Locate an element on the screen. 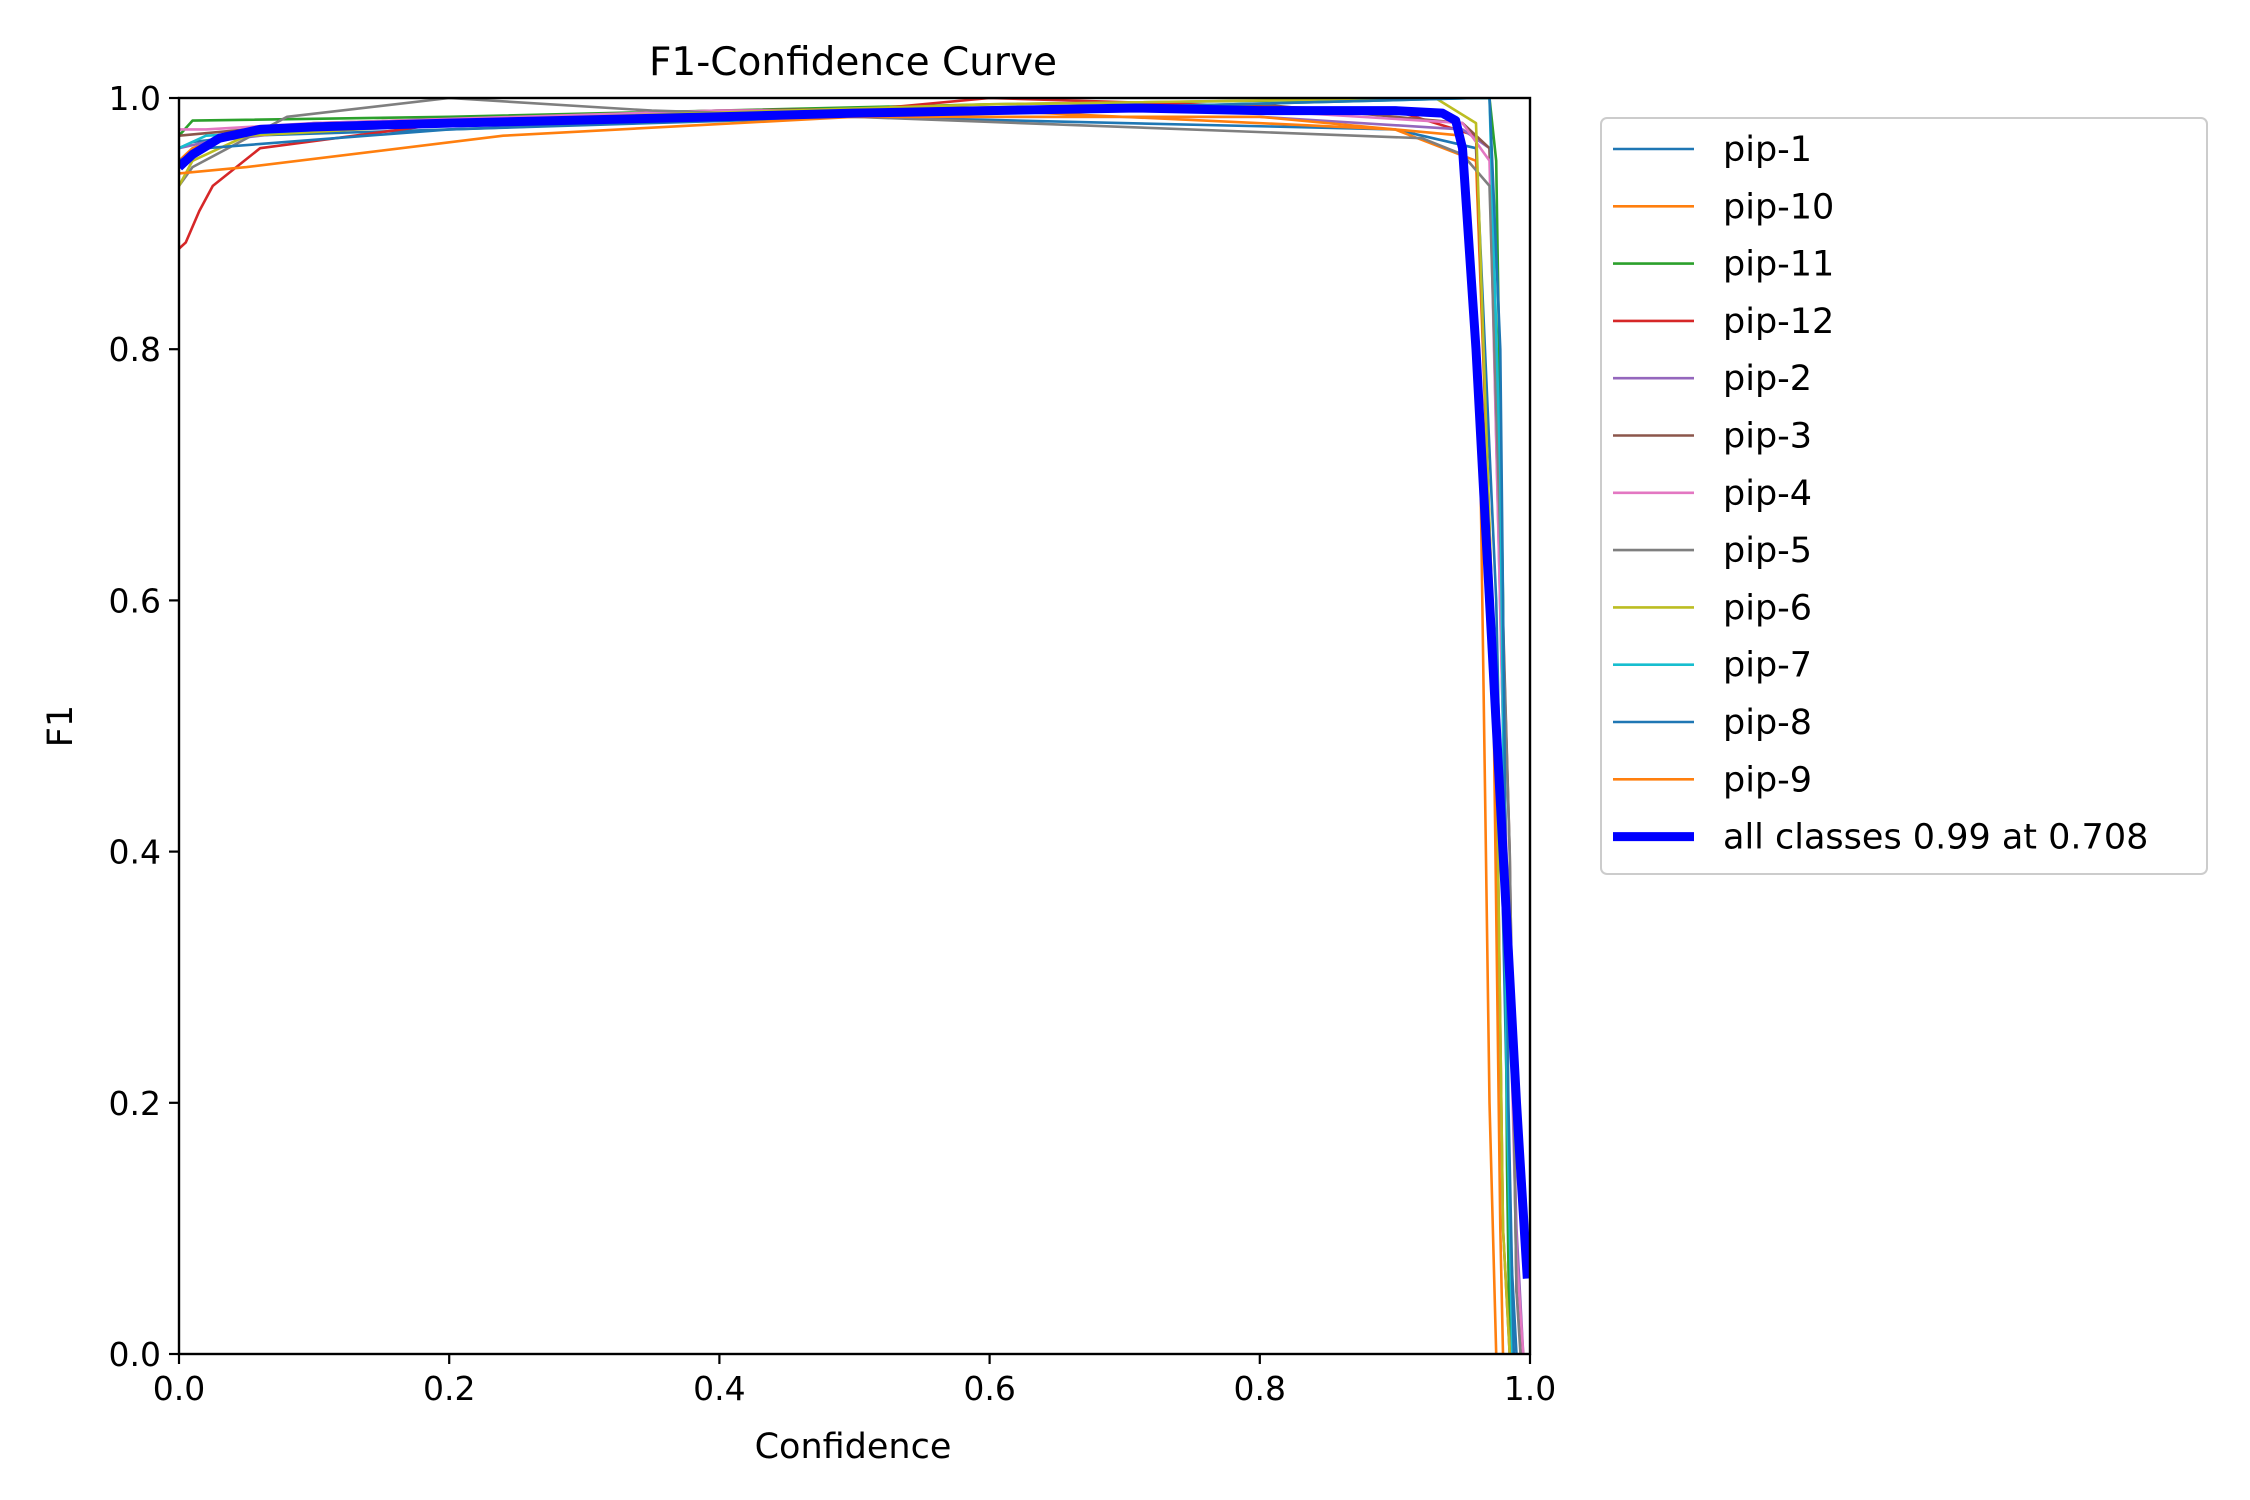 The height and width of the screenshot is (1500, 2250). legend-label-1: pip-10 is located at coordinates (1778, 207).